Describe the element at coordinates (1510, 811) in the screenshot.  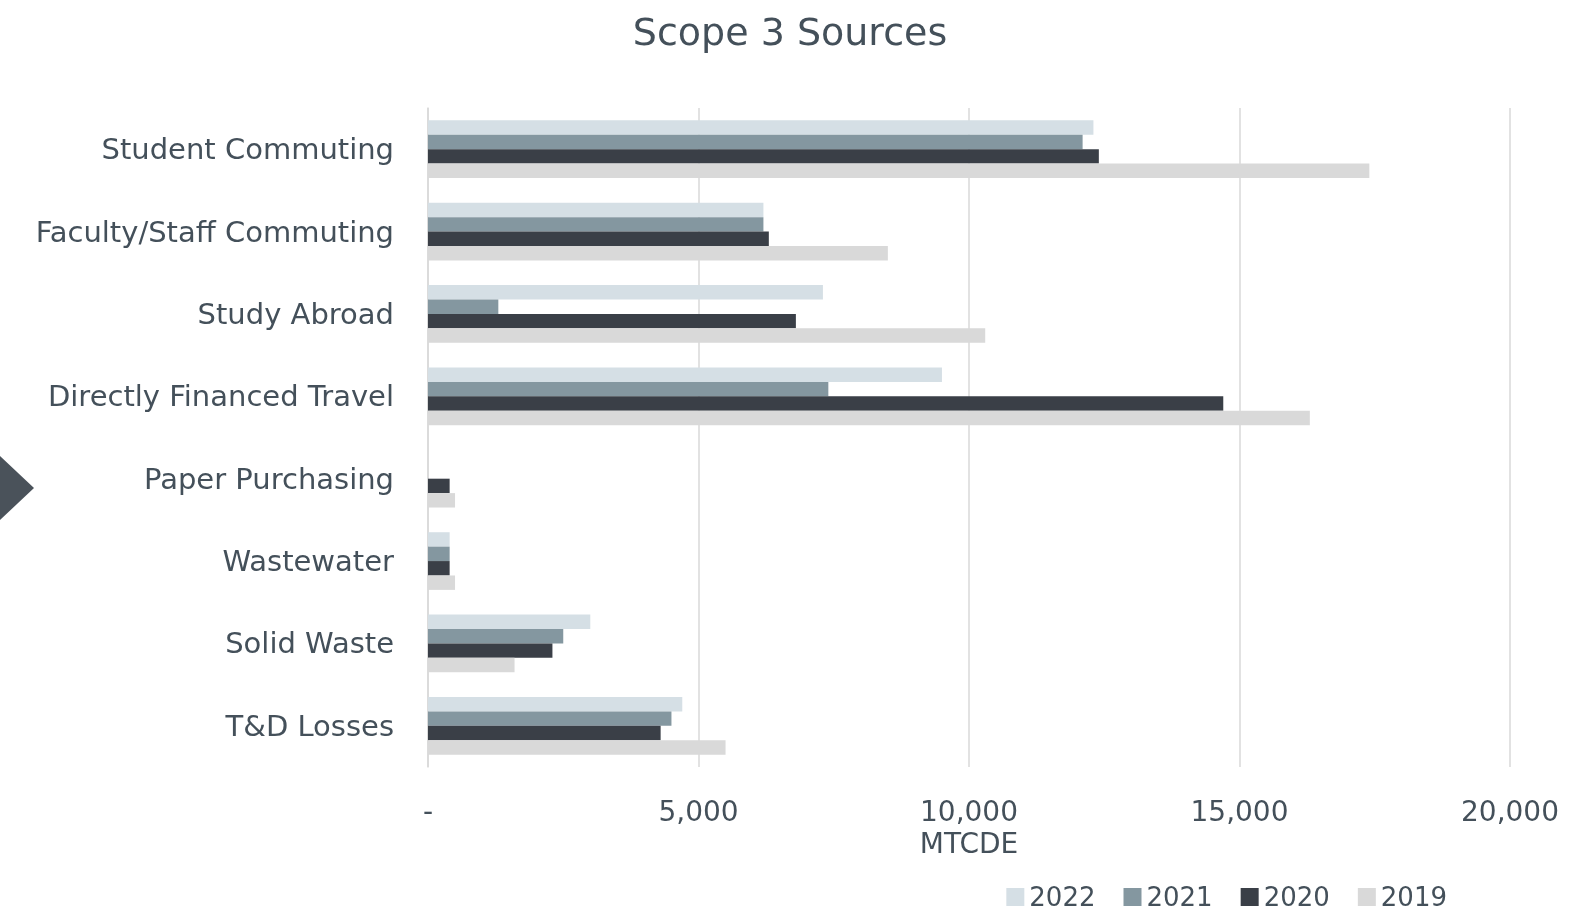
I see `x-tick-label: 20,000` at that location.